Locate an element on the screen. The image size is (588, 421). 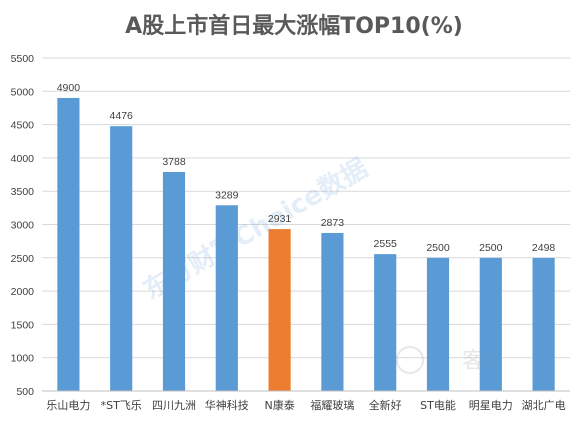
y-tick-label: 5000 is located at coordinates (23, 92).